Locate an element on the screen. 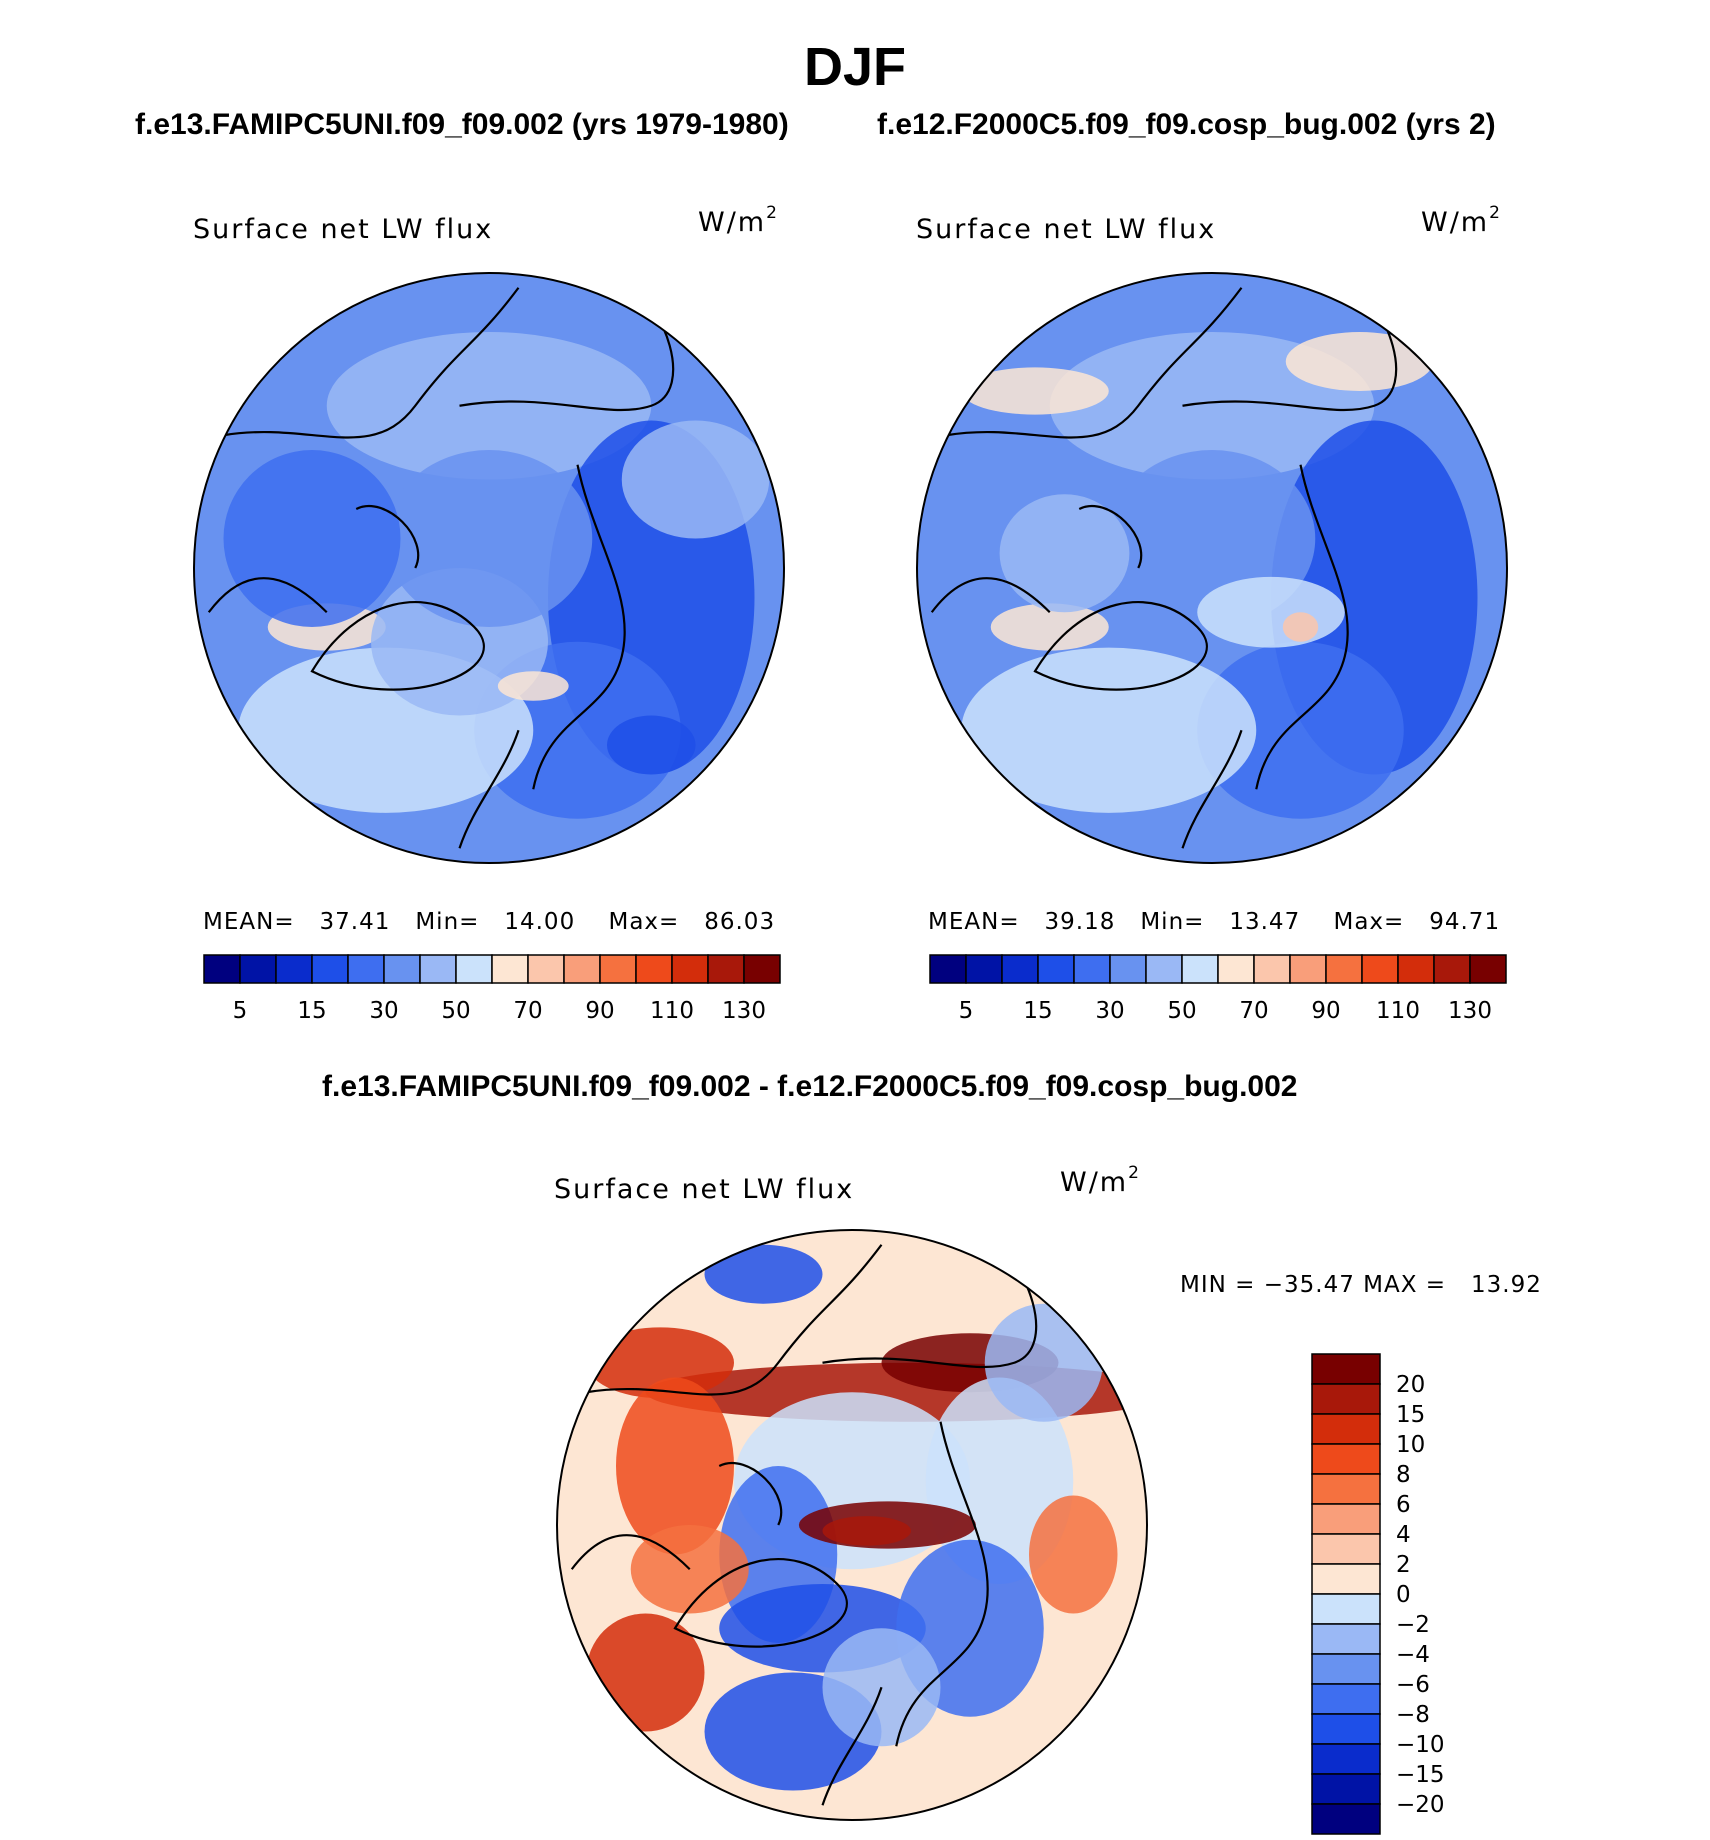 This screenshot has height=1840, width=1710. panel3-colorbar-tick-label: −8 is located at coordinates (1413, 1715).